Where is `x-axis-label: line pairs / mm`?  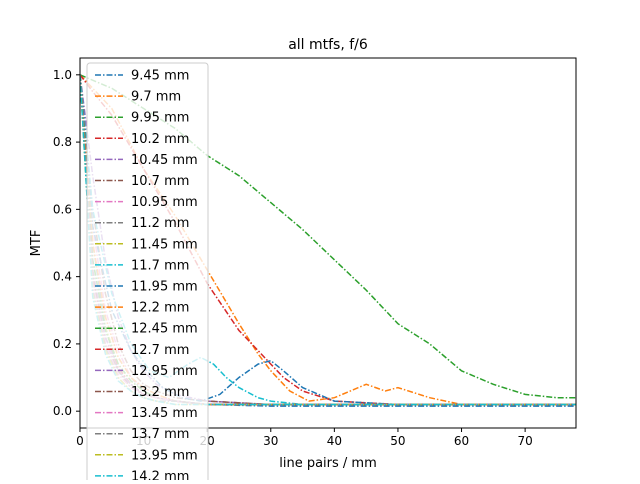 x-axis-label: line pairs / mm is located at coordinates (328, 463).